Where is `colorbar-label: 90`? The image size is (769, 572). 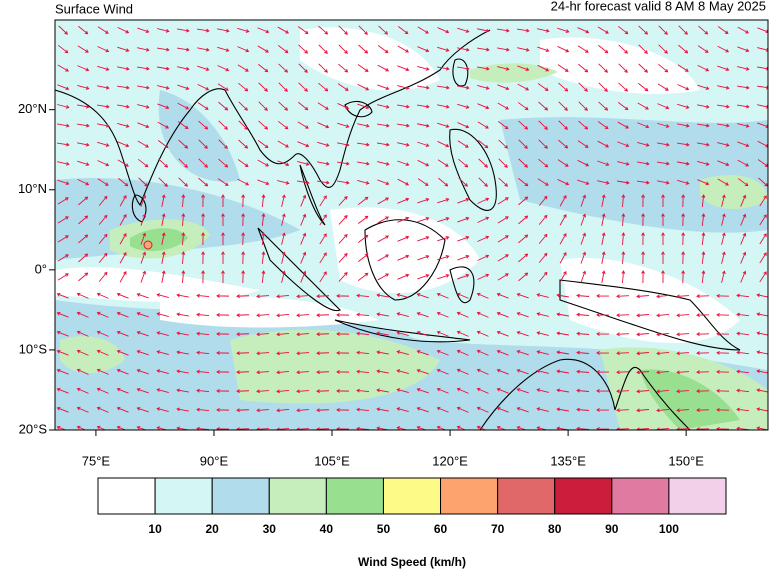 colorbar-label: 90 is located at coordinates (612, 529).